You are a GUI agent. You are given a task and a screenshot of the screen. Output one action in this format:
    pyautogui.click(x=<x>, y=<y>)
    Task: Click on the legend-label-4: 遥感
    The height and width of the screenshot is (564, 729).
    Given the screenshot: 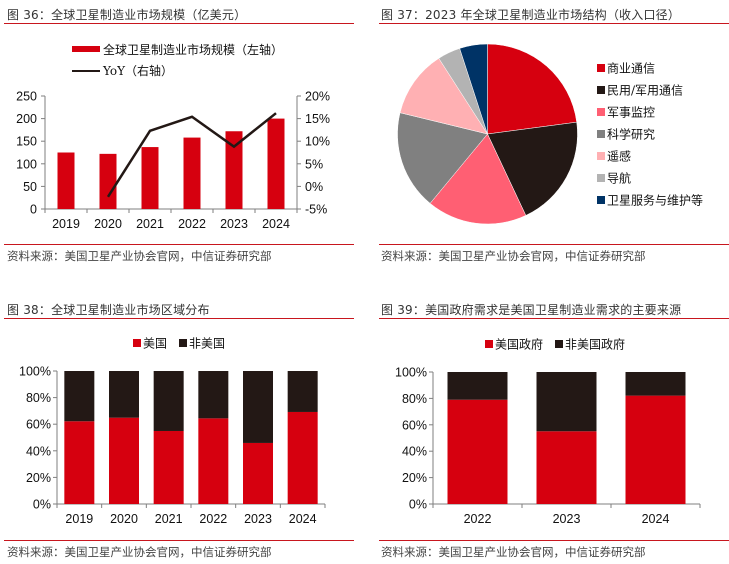 What is the action you would take?
    pyautogui.click(x=619, y=156)
    